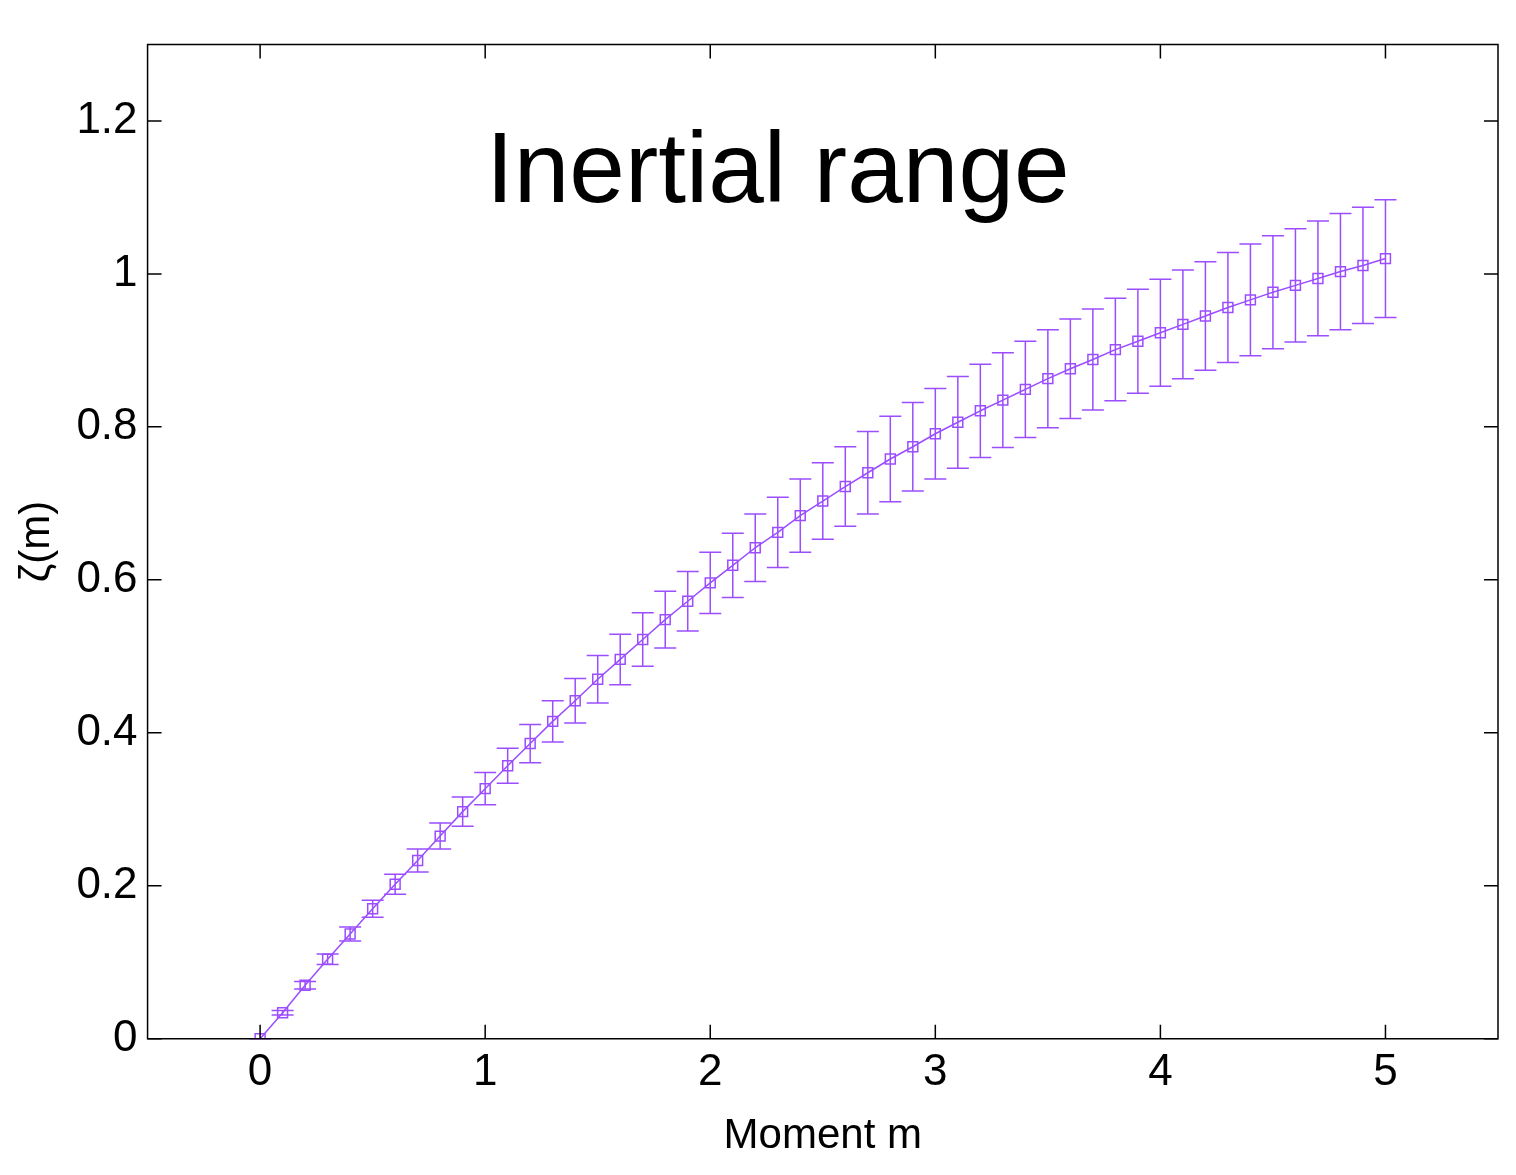 This screenshot has width=1516, height=1175. What do you see at coordinates (107, 423) in the screenshot?
I see `y-tick-label: 0.8` at bounding box center [107, 423].